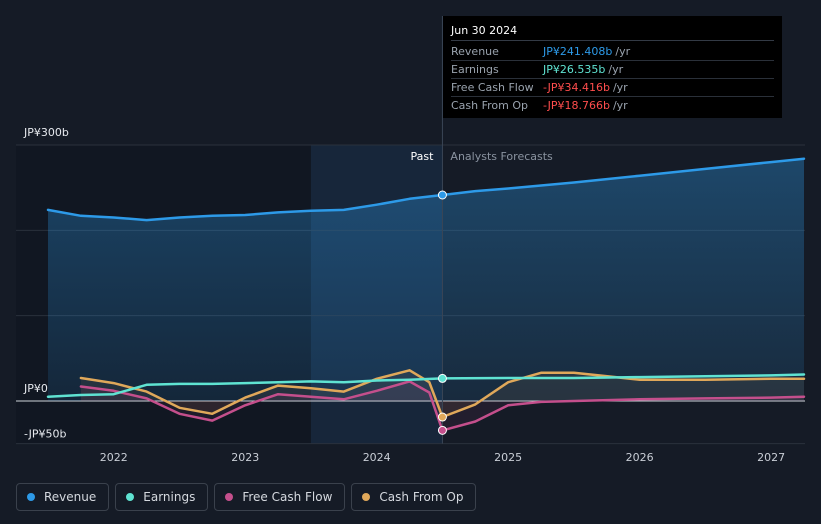 This screenshot has height=524, width=821. I want to click on marker-free-cash-flow, so click(442, 430).